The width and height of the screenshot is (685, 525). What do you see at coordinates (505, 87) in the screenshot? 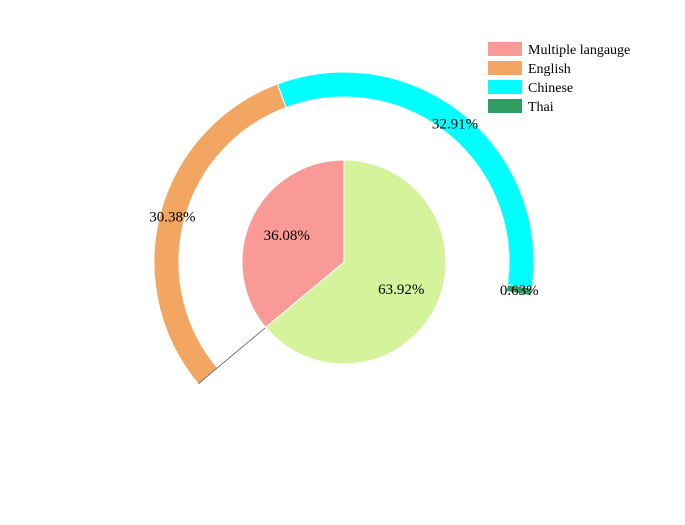
I see `legend-swatch-chinese` at bounding box center [505, 87].